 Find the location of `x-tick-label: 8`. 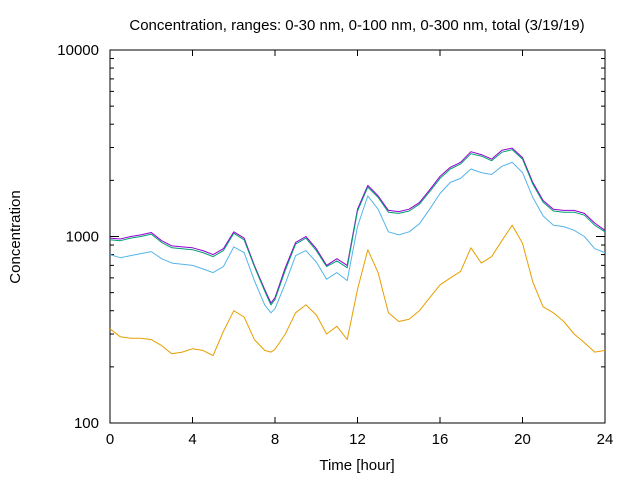

x-tick-label: 8 is located at coordinates (275, 439).